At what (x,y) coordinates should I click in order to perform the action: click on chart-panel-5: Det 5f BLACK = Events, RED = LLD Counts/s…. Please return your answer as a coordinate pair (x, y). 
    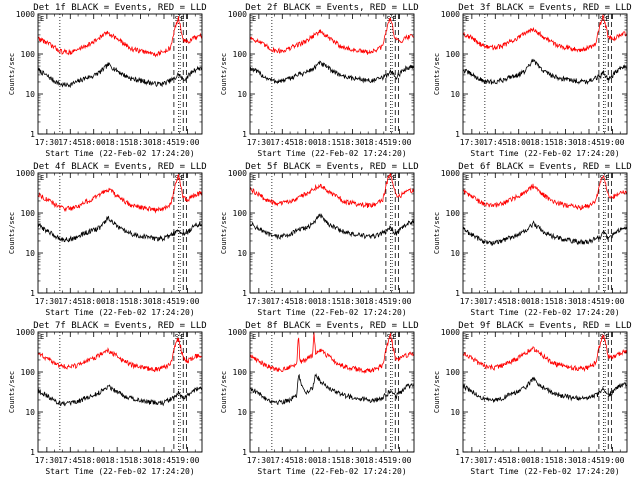
    Looking at the image, I should click on (319, 239).